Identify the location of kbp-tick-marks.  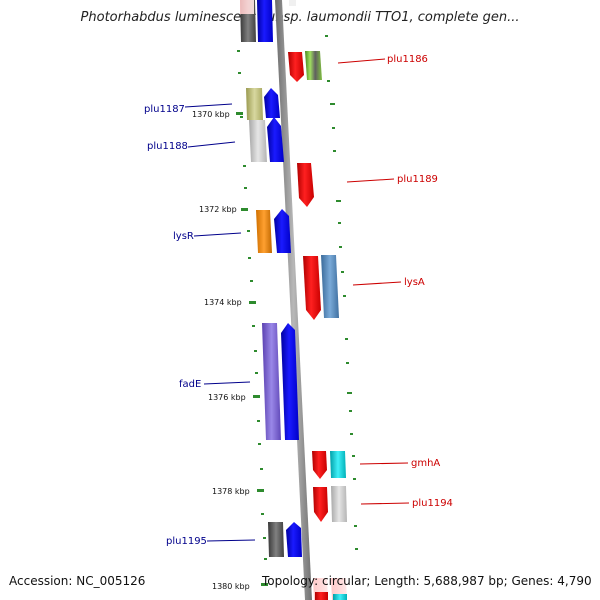
(252, 349).